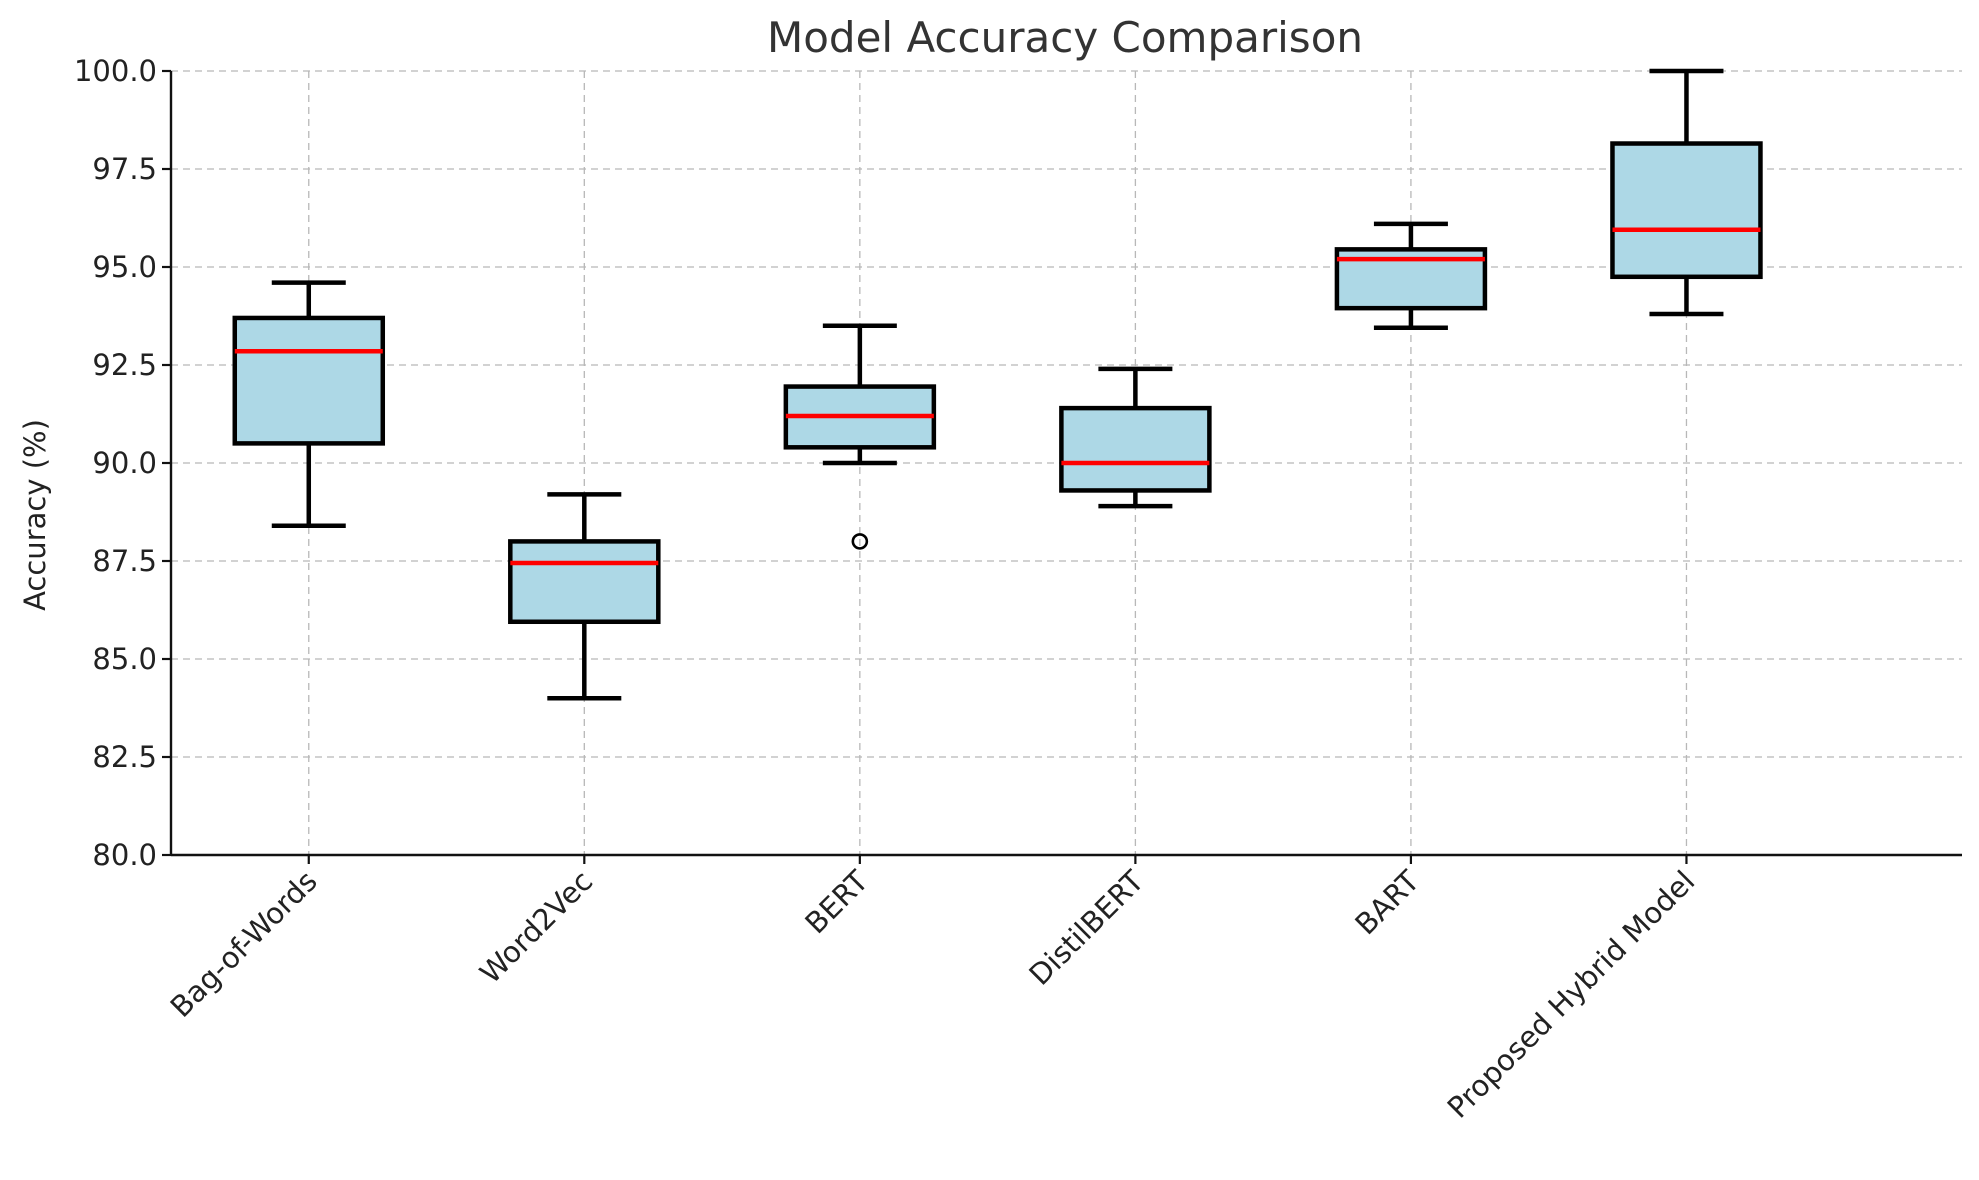 This screenshot has width=1979, height=1180. Describe the element at coordinates (860, 541) in the screenshot. I see `outlier-point` at that location.